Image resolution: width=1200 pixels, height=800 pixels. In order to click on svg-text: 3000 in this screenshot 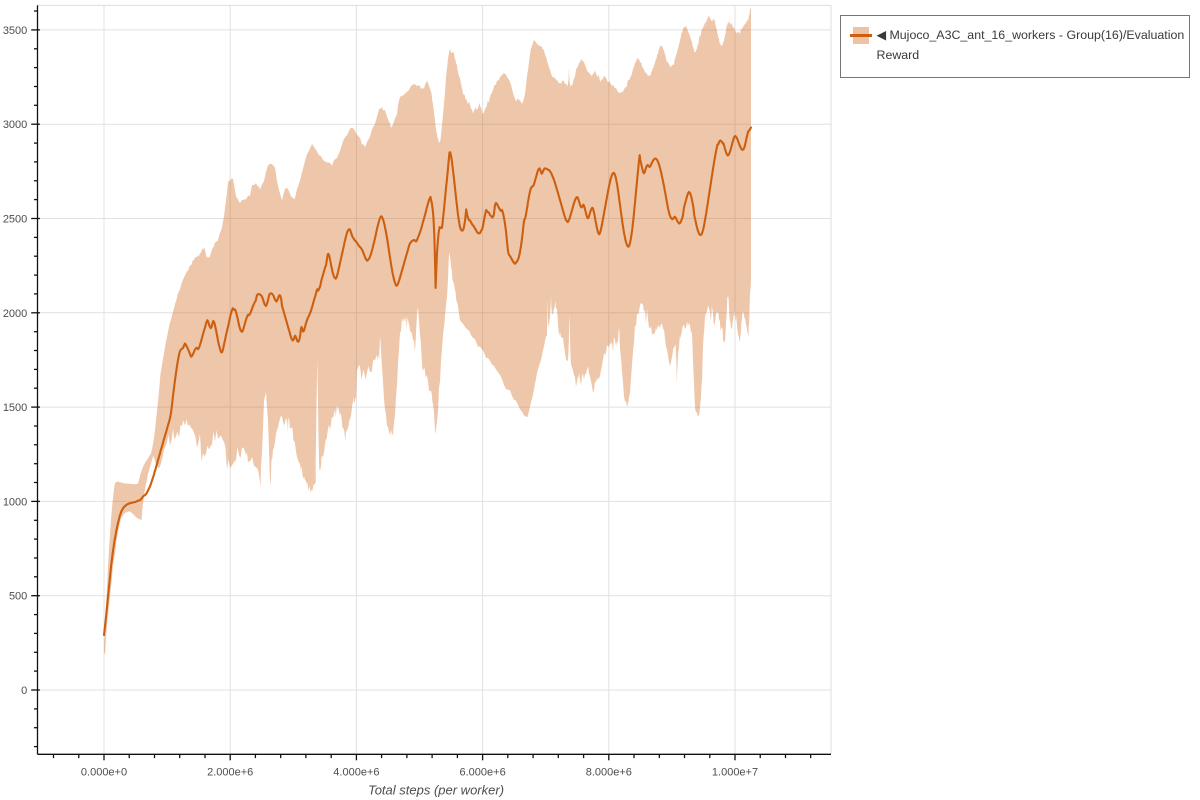, I will do `click(15, 125)`.